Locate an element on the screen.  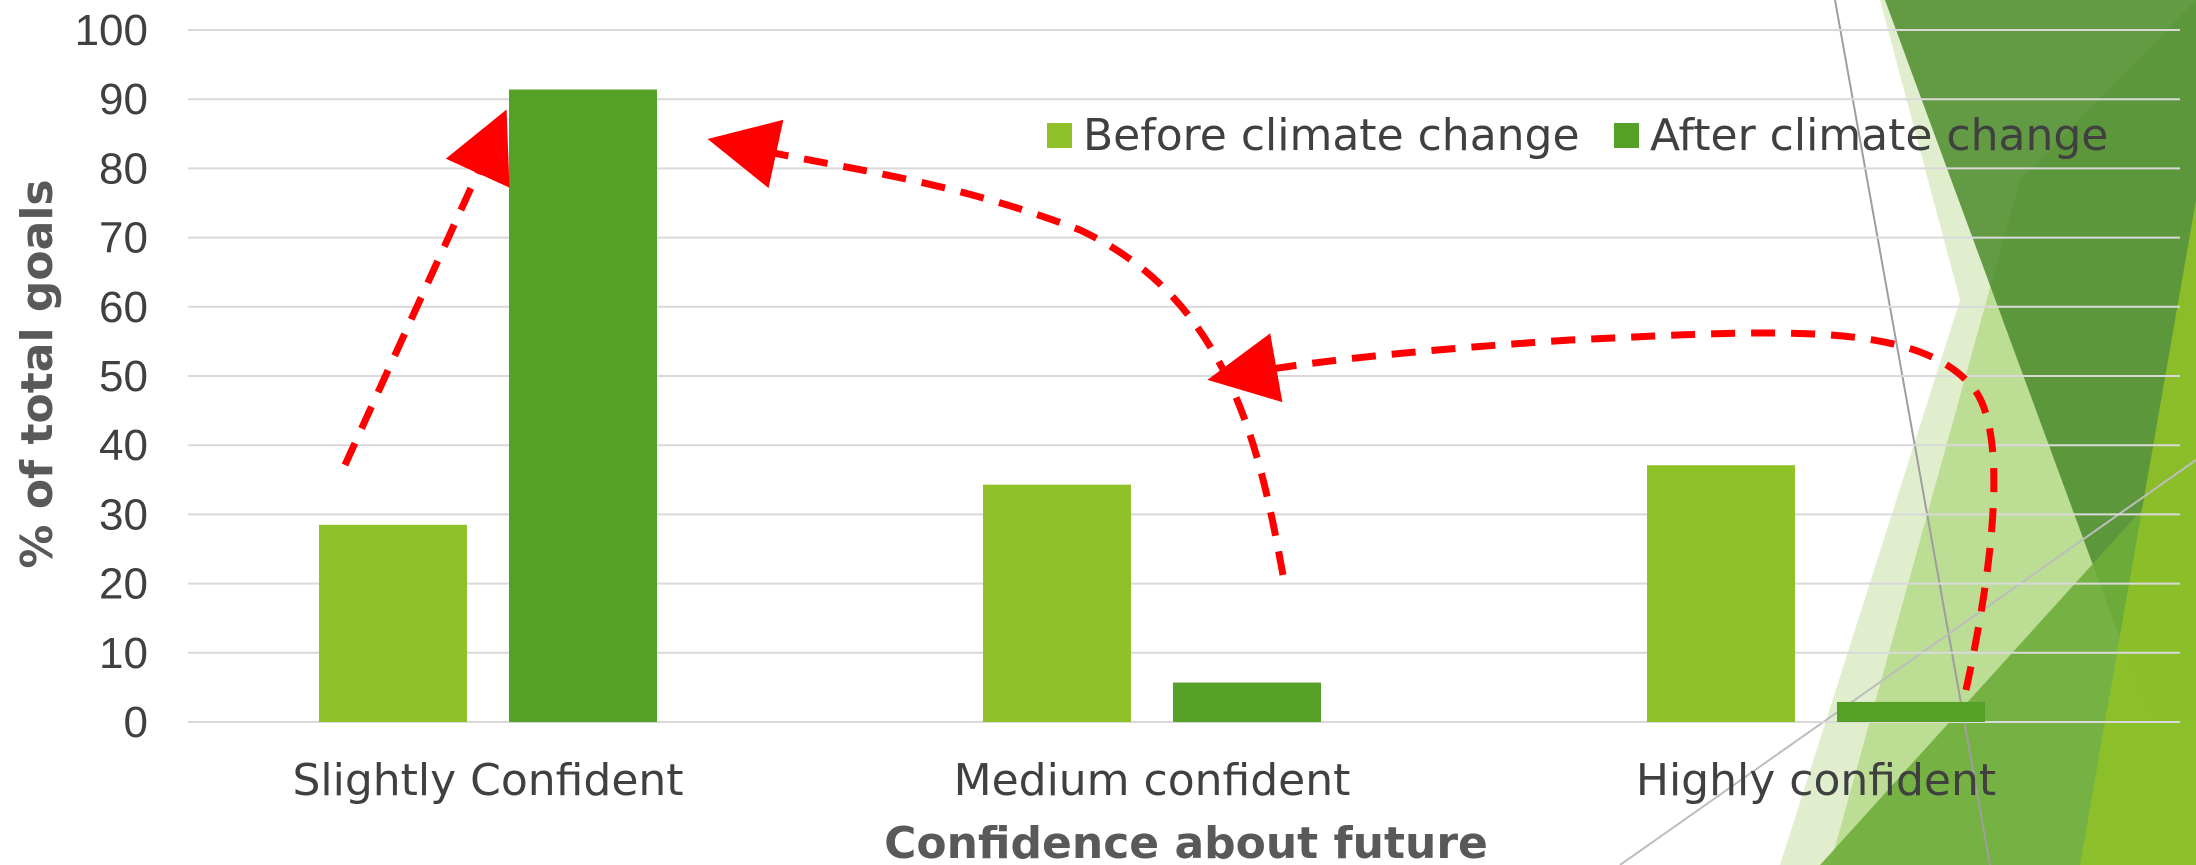
y-tick-label: 10 is located at coordinates (123, 653).